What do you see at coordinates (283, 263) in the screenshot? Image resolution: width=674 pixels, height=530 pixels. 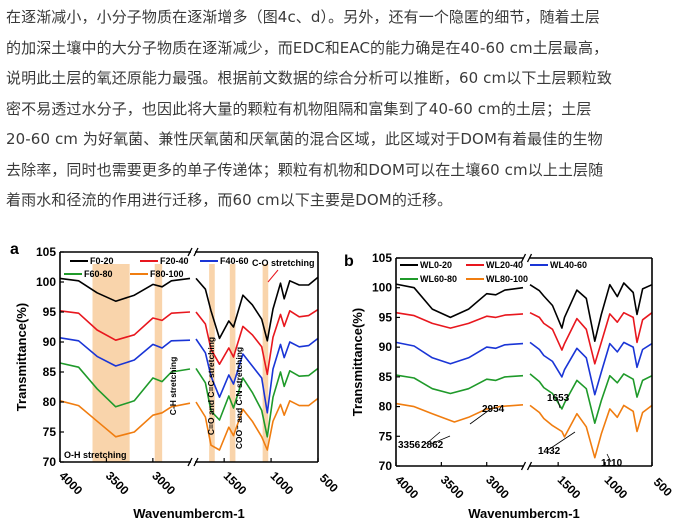 I see `annotation-c-o: C-O stretching` at bounding box center [283, 263].